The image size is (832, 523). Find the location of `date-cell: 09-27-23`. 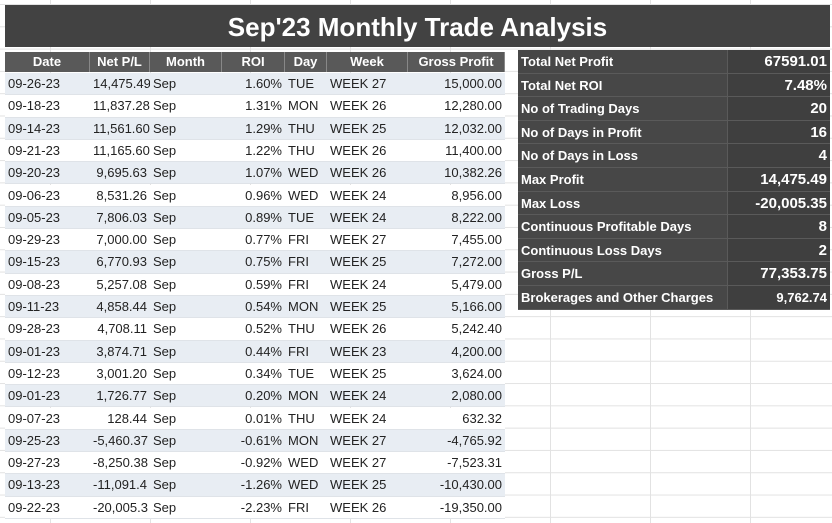

date-cell: 09-27-23 is located at coordinates (47, 463).